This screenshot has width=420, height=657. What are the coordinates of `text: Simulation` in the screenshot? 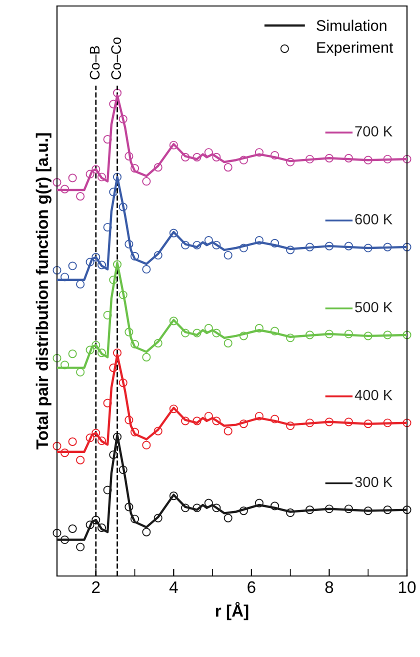 It's located at (351, 25).